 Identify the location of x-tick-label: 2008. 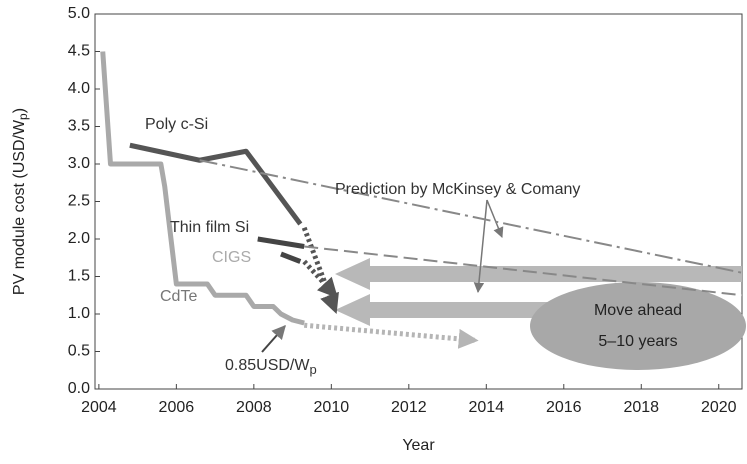
(254, 407).